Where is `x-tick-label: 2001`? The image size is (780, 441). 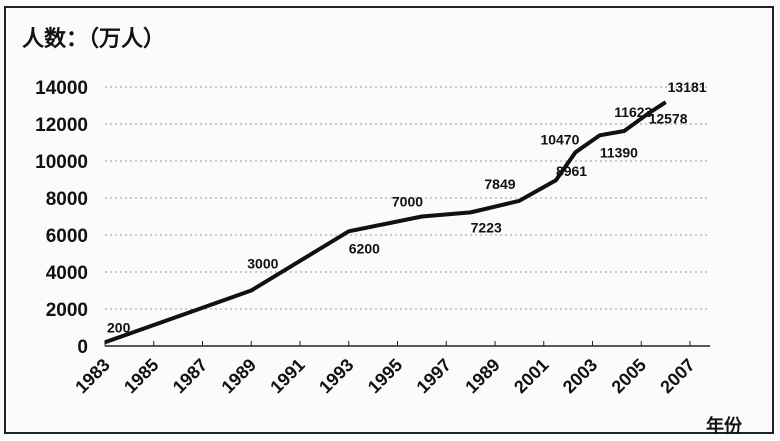
x-tick-label: 2001 is located at coordinates (531, 376).